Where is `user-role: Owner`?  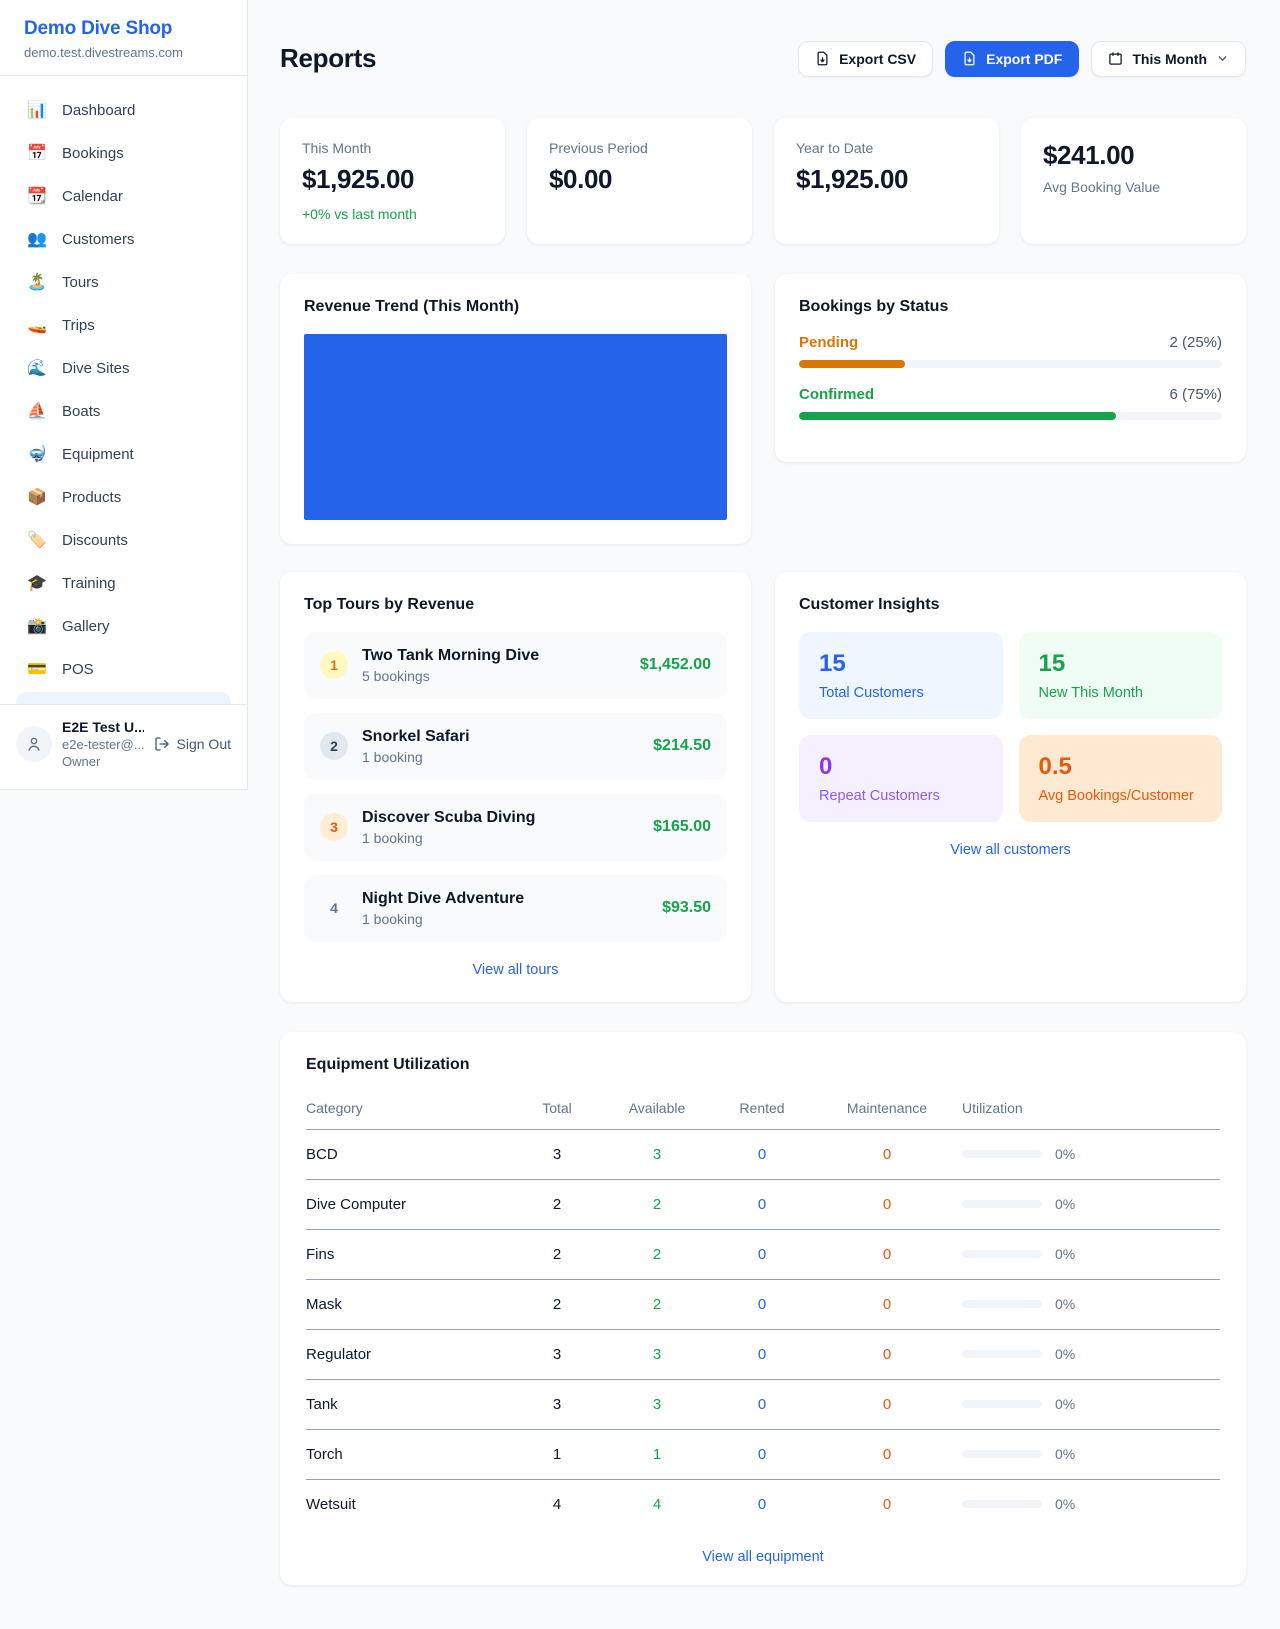 user-role: Owner is located at coordinates (81, 761).